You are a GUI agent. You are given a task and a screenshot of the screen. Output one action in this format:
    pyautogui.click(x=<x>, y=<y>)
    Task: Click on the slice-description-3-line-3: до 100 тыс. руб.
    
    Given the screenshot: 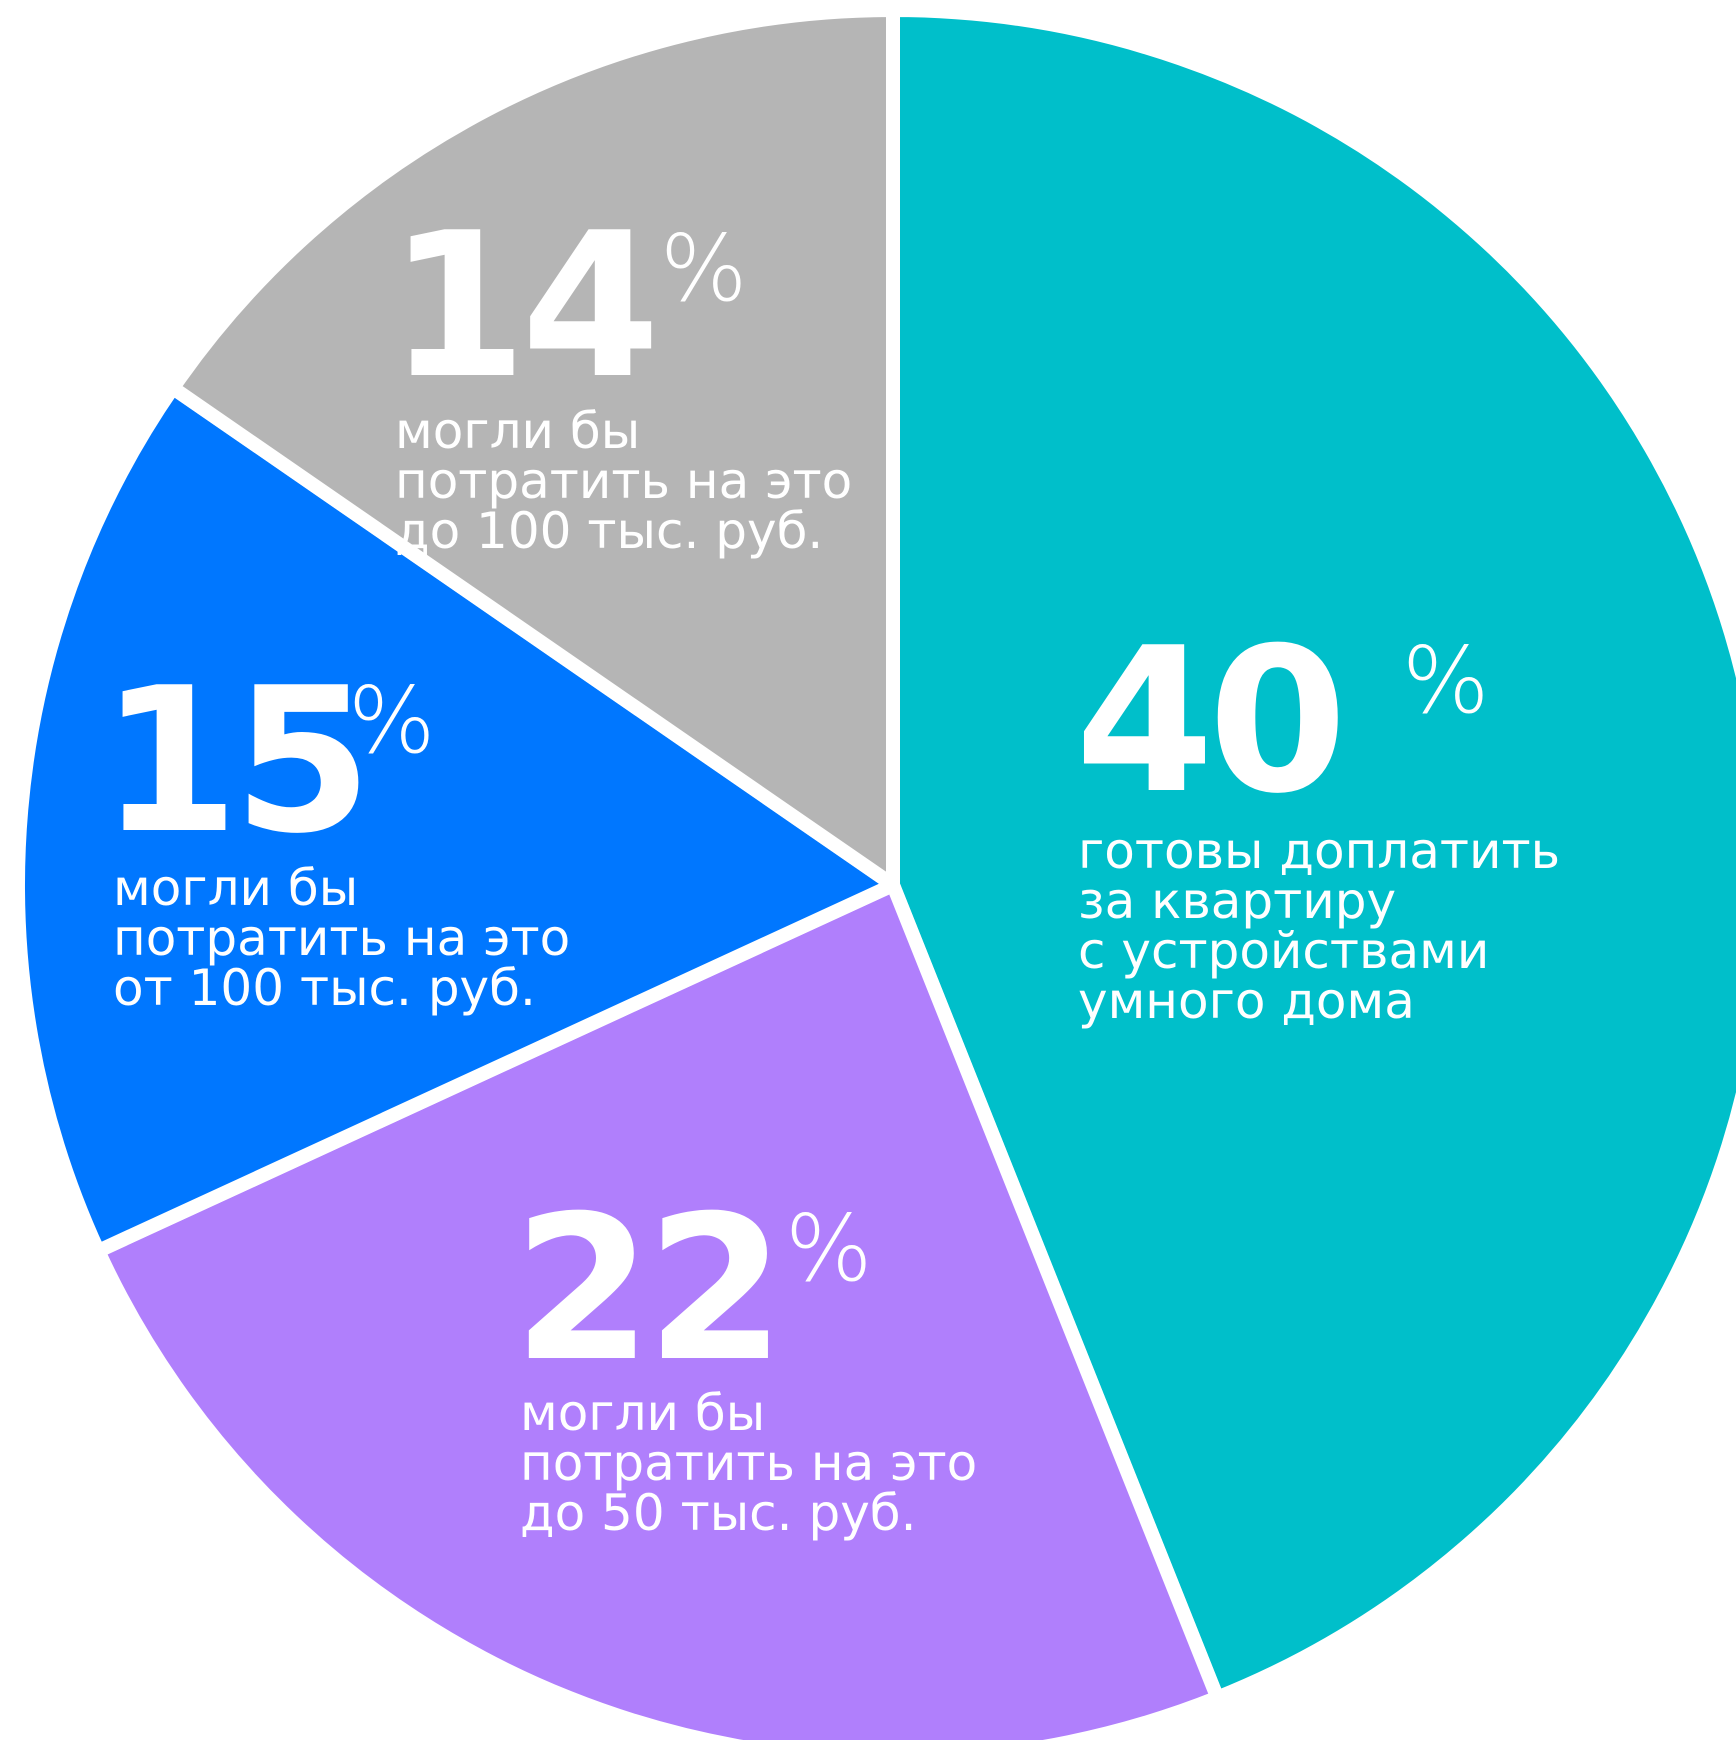 What is the action you would take?
    pyautogui.click(x=609, y=531)
    